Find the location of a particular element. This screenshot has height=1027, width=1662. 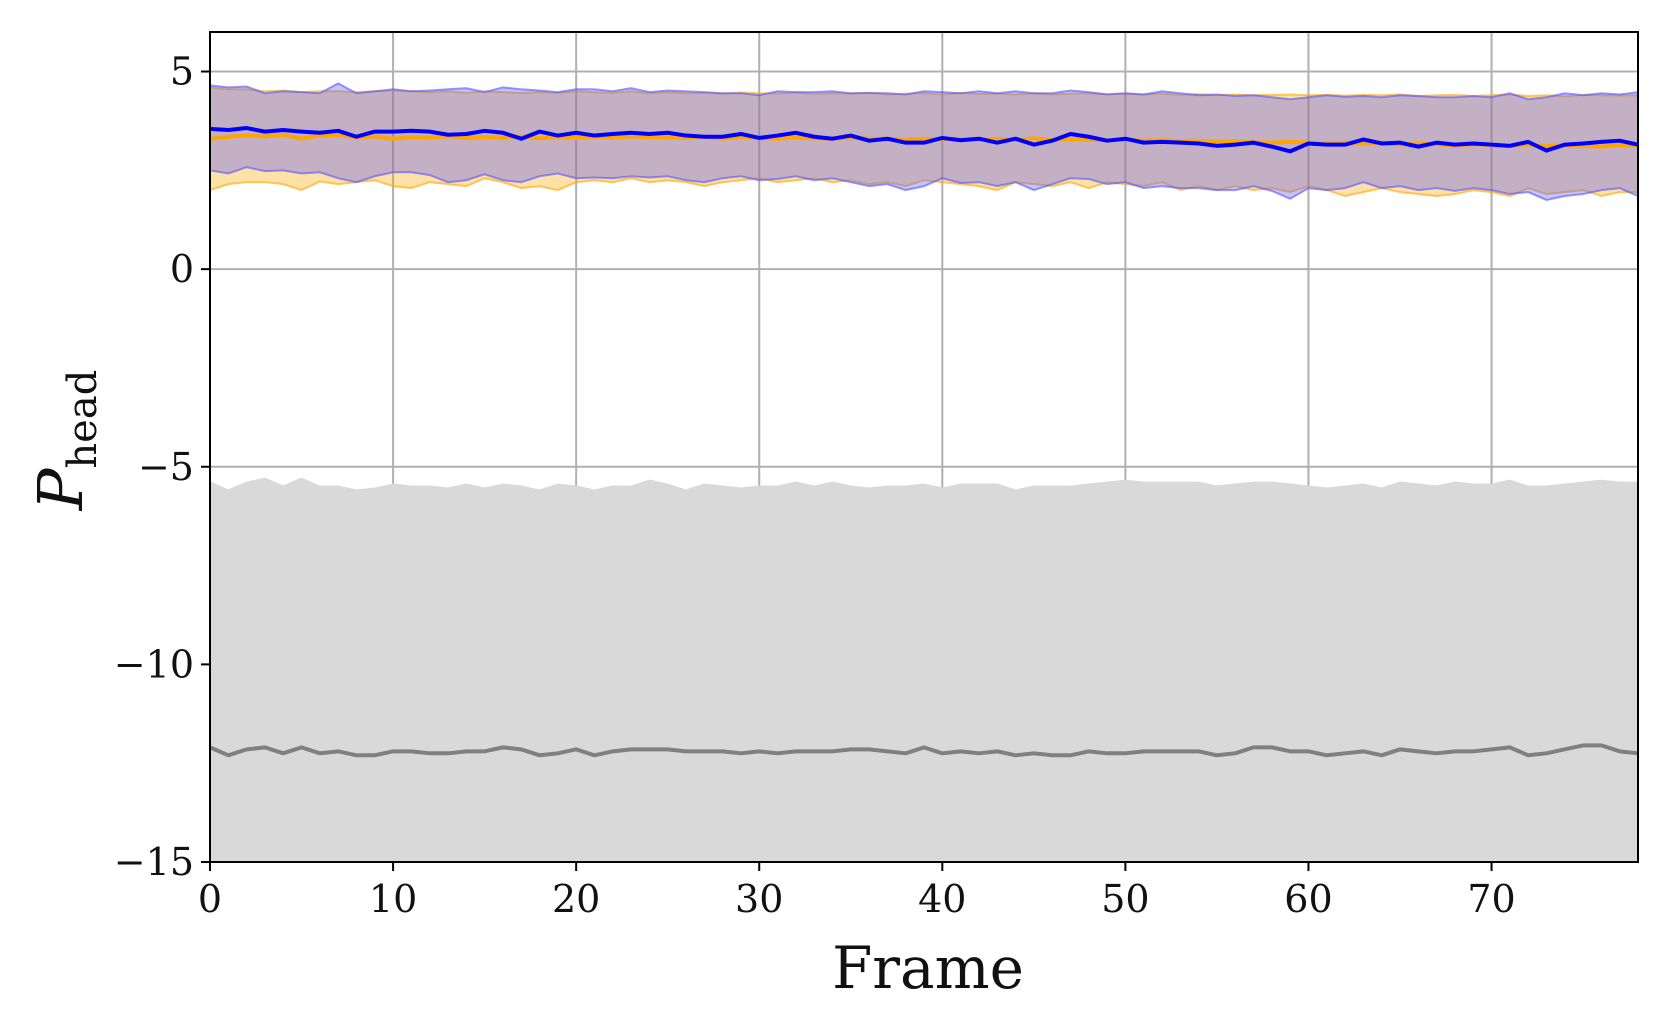

x-axis-label: Frame is located at coordinates (928, 968).